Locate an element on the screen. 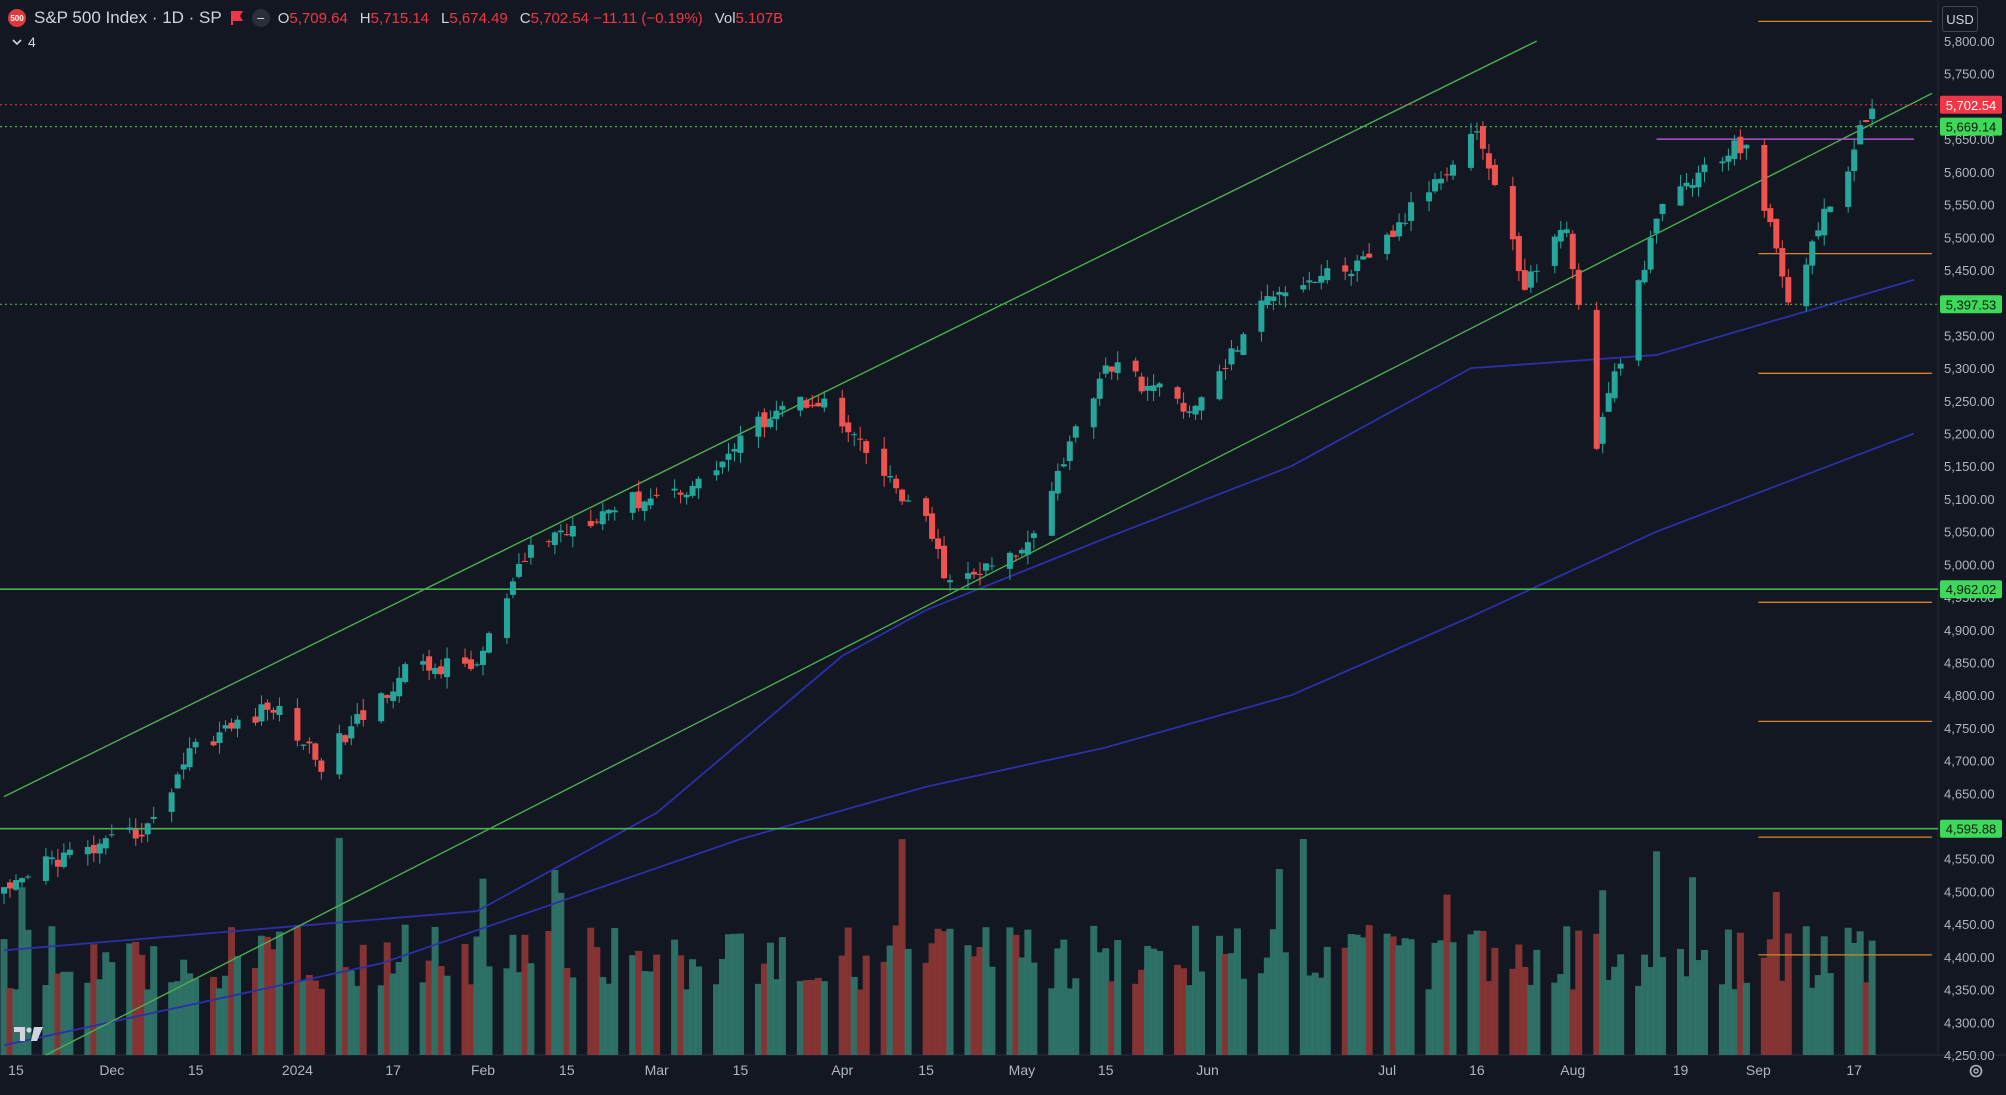 The width and height of the screenshot is (2006, 1095). price-tick-label: 4,850.00 is located at coordinates (1969, 662).